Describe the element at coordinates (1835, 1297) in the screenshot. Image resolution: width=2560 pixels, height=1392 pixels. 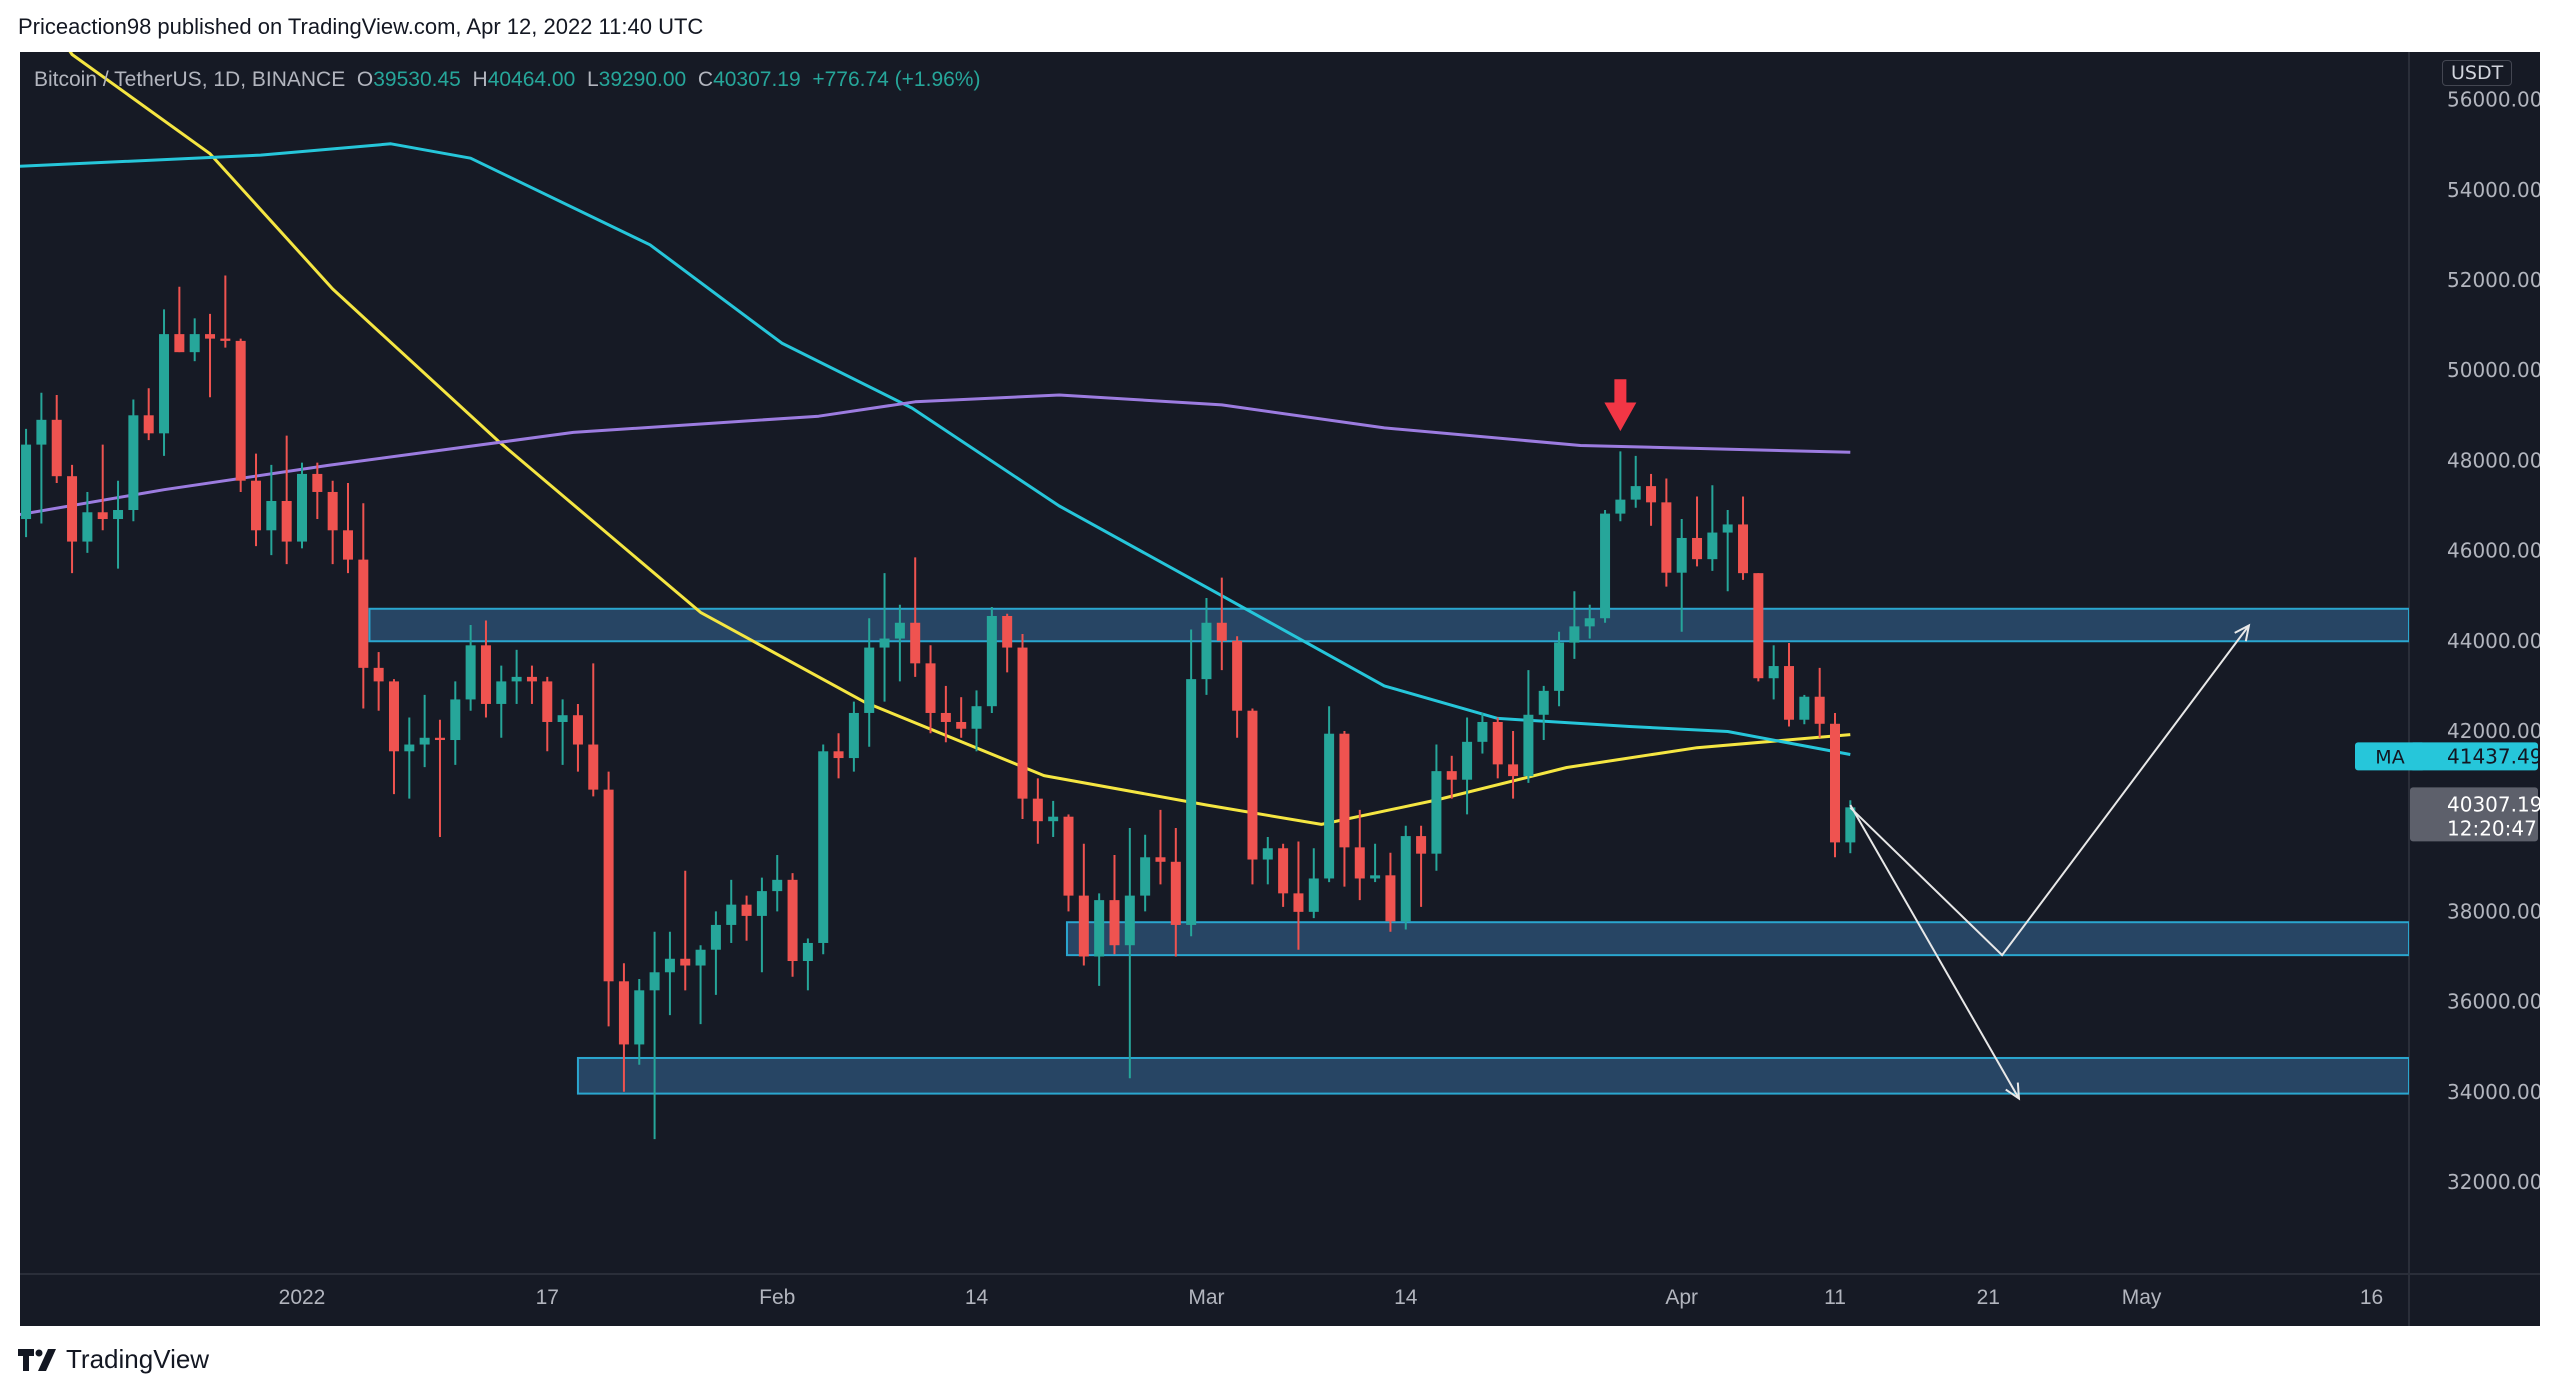
I see `time-tick-label: 11` at that location.